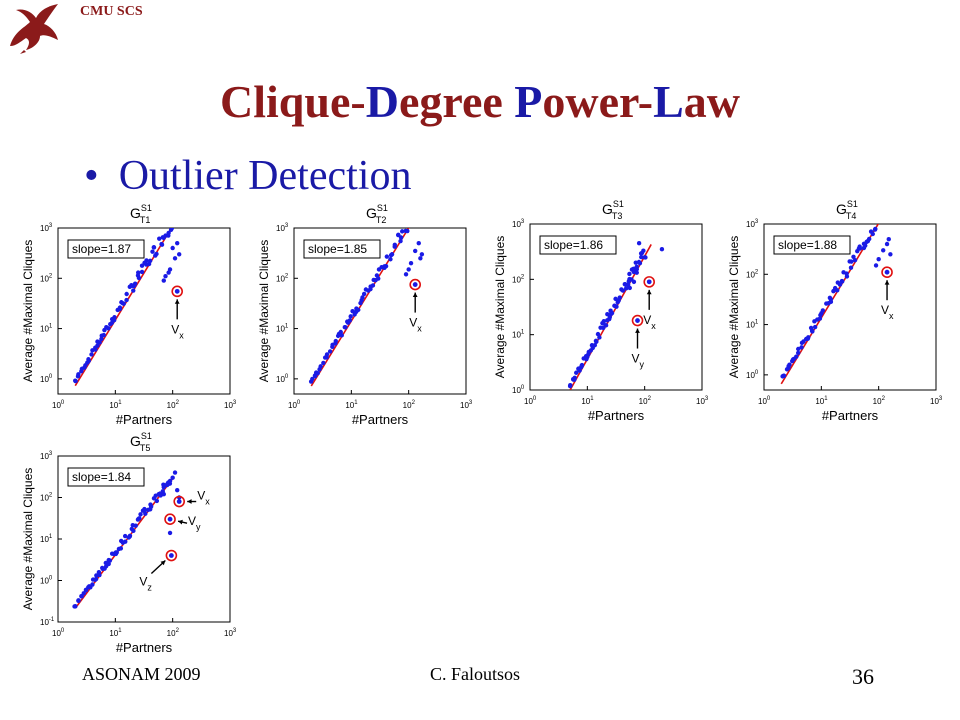 The width and height of the screenshot is (960, 720). What do you see at coordinates (535, 399) in the screenshot?
I see `x-tick-exp: 0` at bounding box center [535, 399].